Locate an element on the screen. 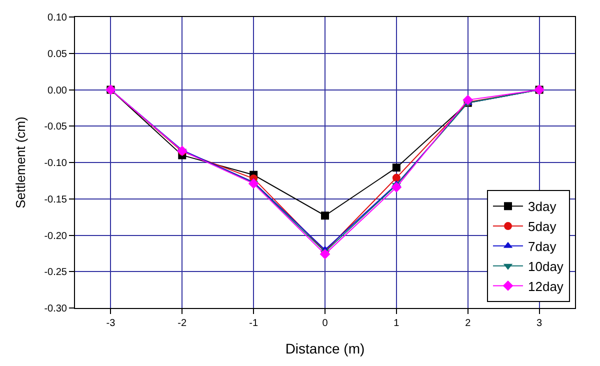 This screenshot has height=366, width=600. legend-label: 3day is located at coordinates (542, 206).